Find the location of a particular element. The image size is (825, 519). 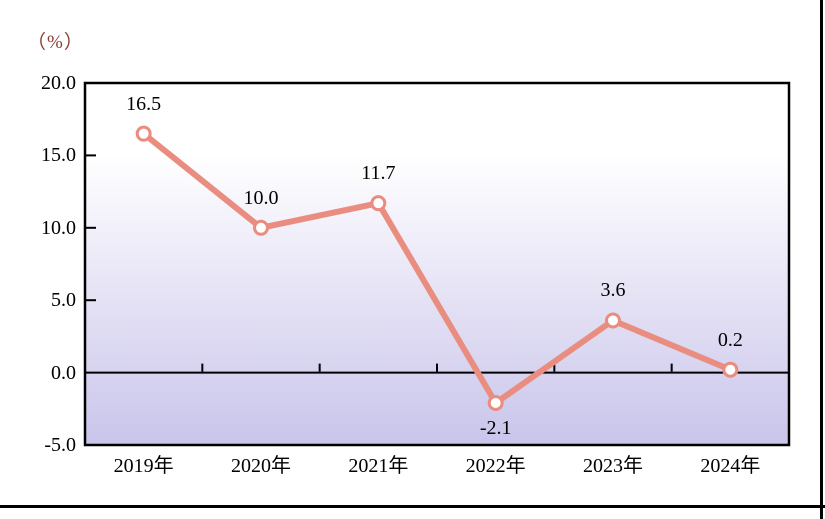

data-point-value-label: 11.7 is located at coordinates (378, 173).